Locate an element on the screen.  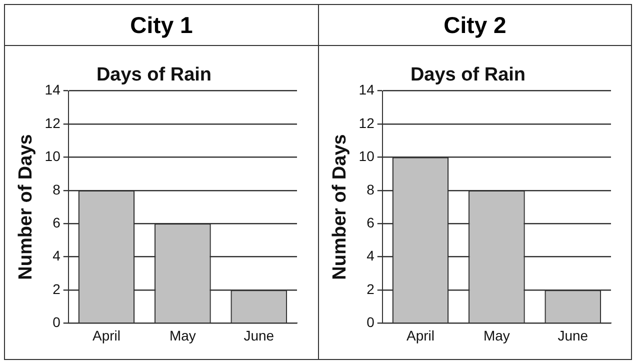
chart-title: City 1 is located at coordinates (161, 25).